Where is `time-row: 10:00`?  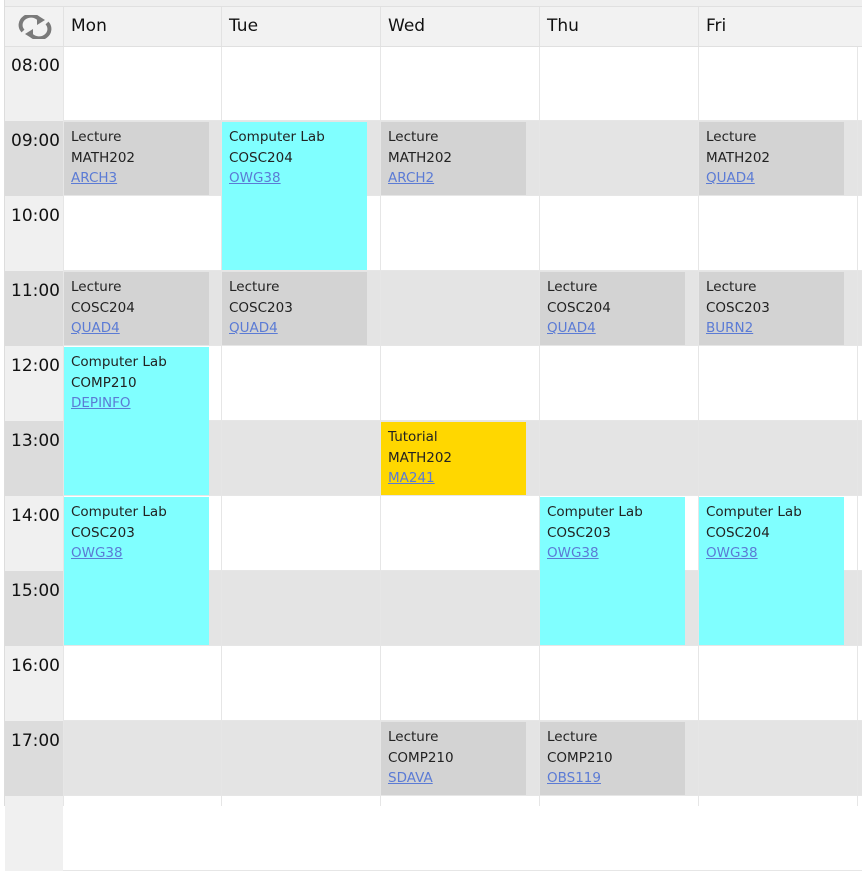 time-row: 10:00 is located at coordinates (433, 233).